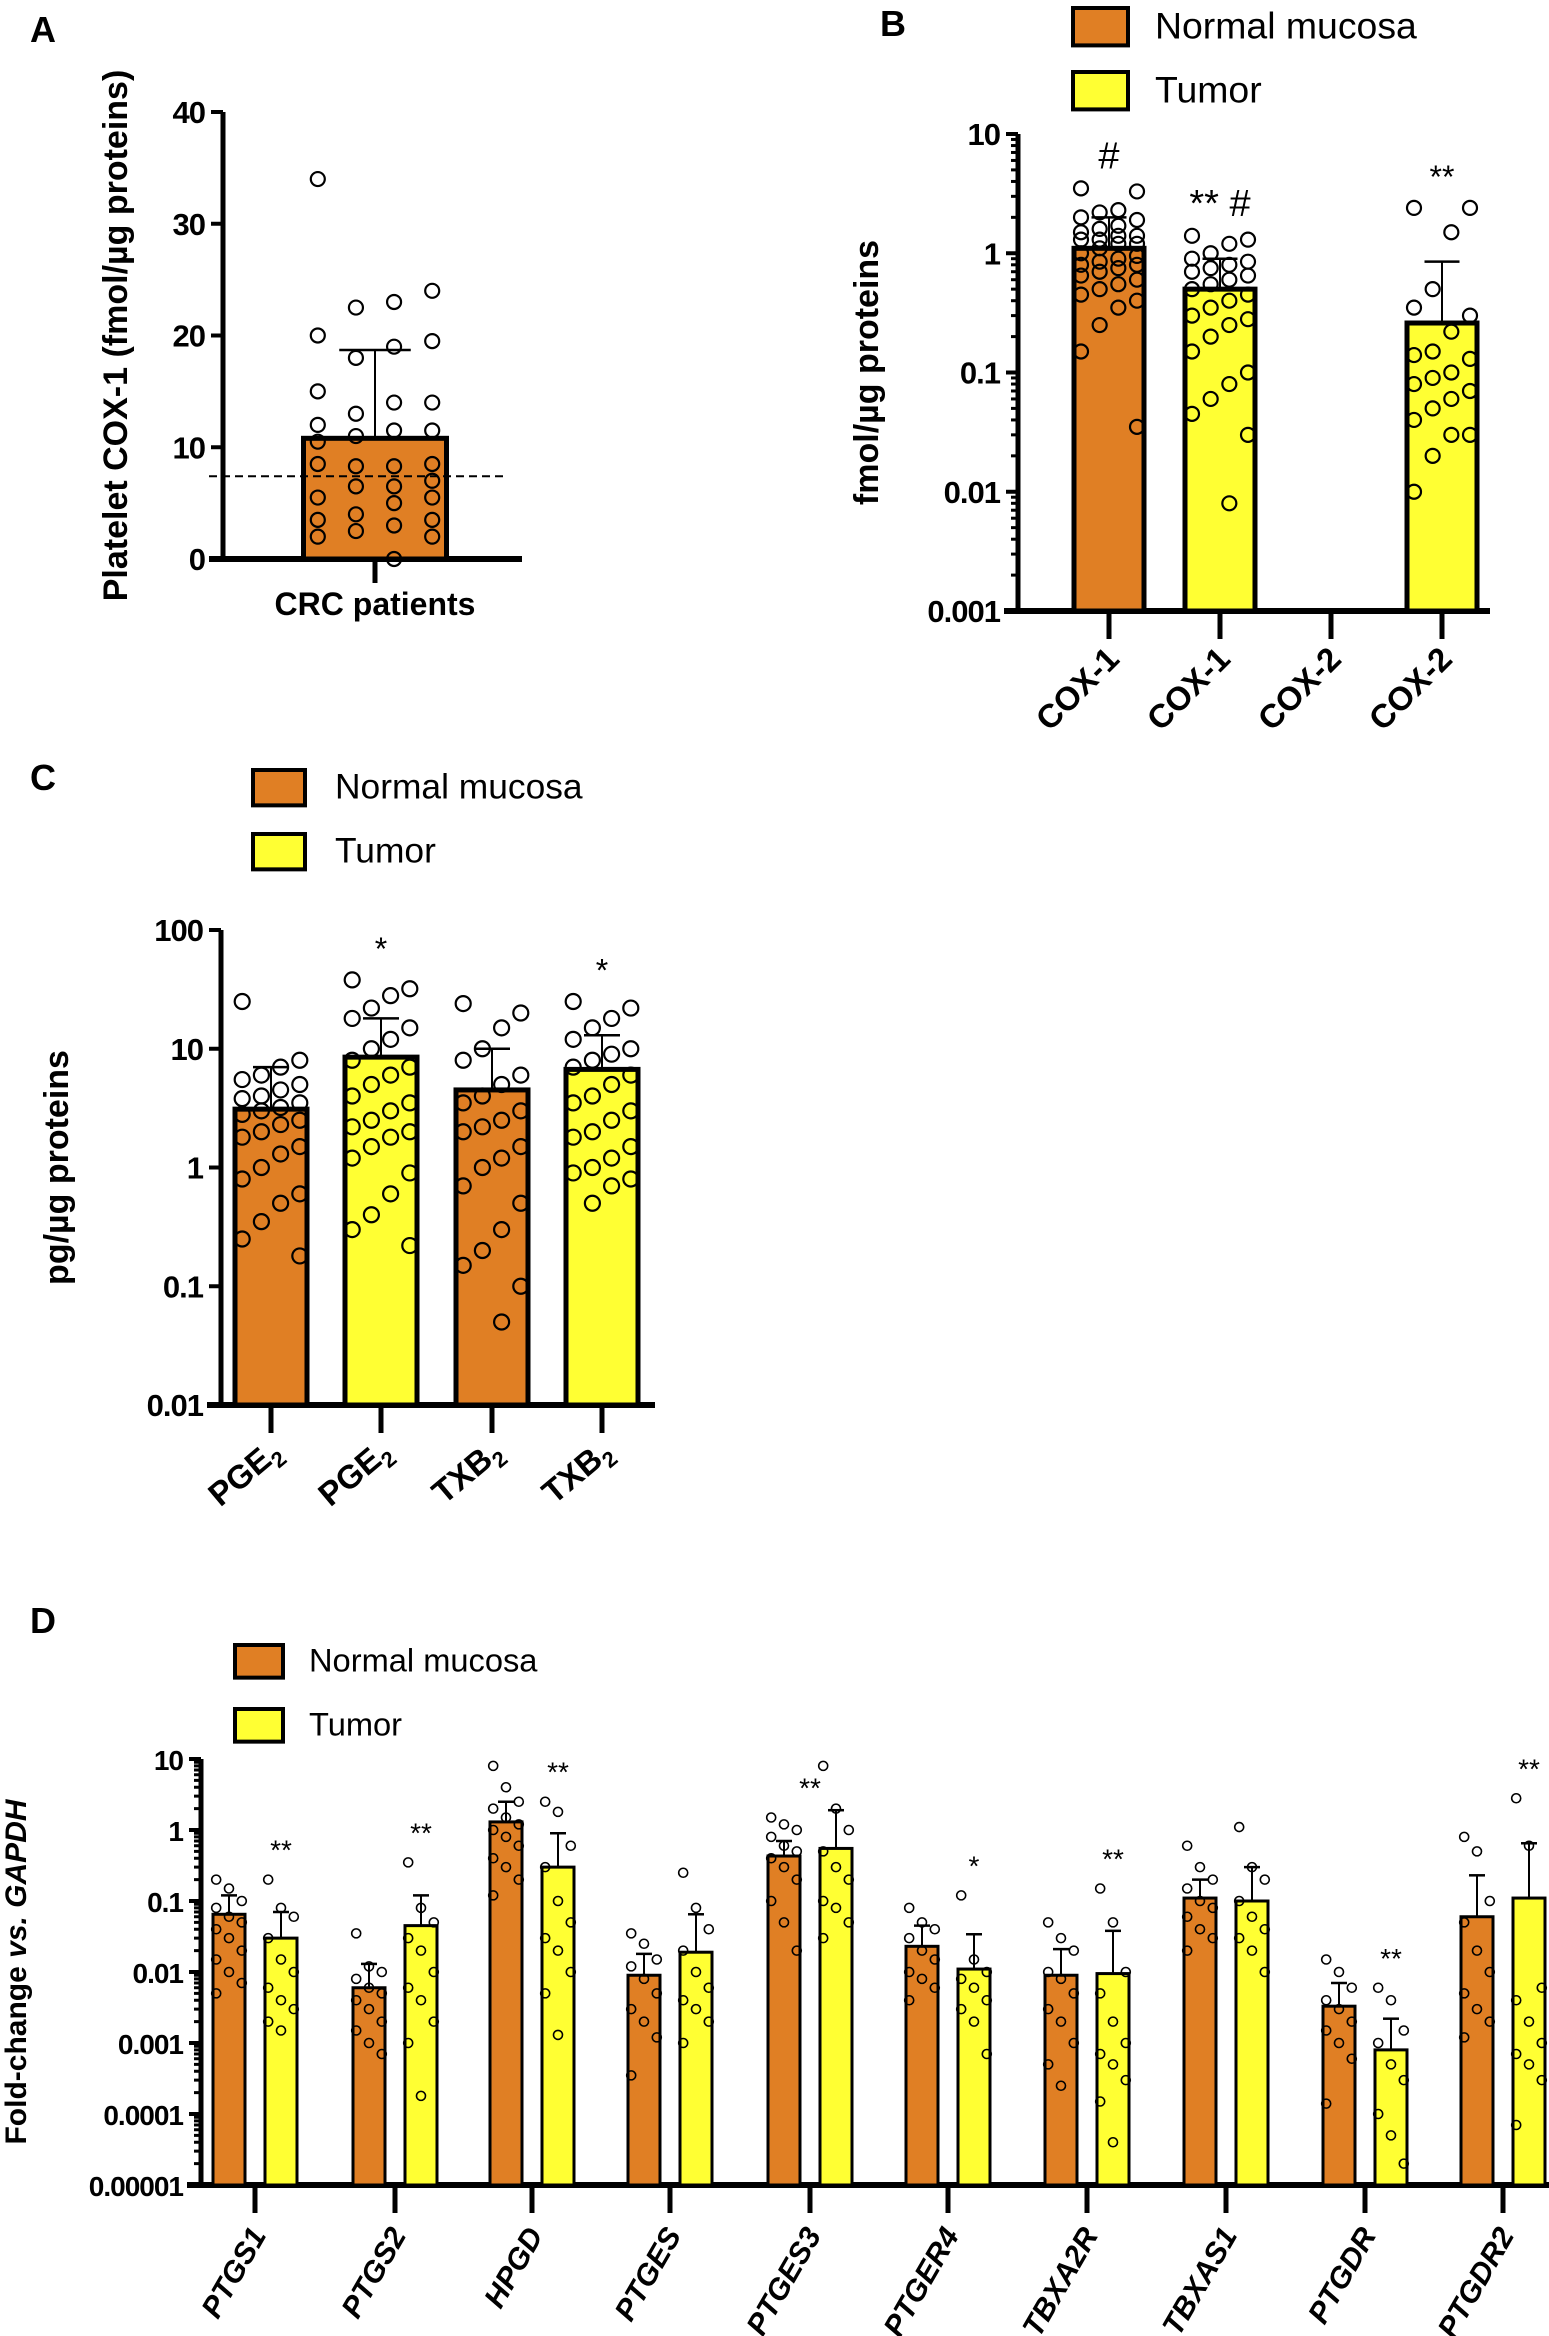  Describe the element at coordinates (189, 224) in the screenshot. I see `y-tick-label: 30` at that location.